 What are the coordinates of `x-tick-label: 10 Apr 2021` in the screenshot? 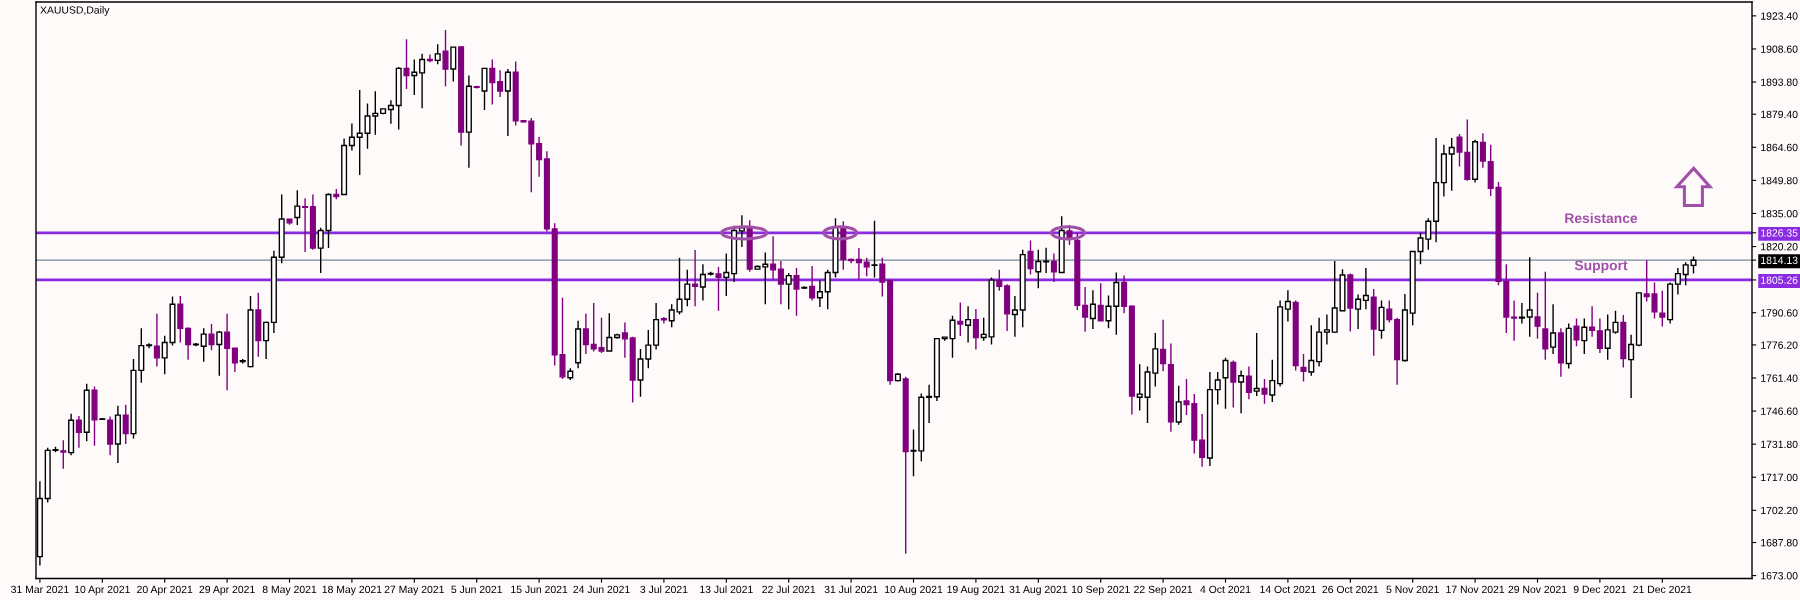 It's located at (102, 590).